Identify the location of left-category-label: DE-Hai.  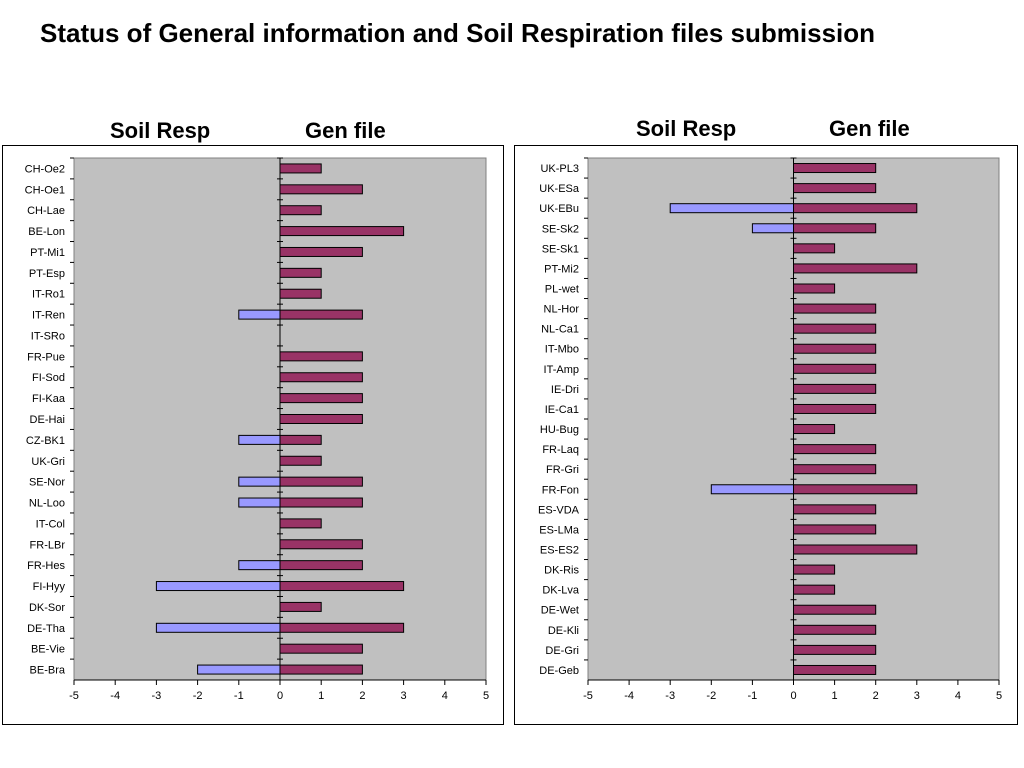
(47, 420).